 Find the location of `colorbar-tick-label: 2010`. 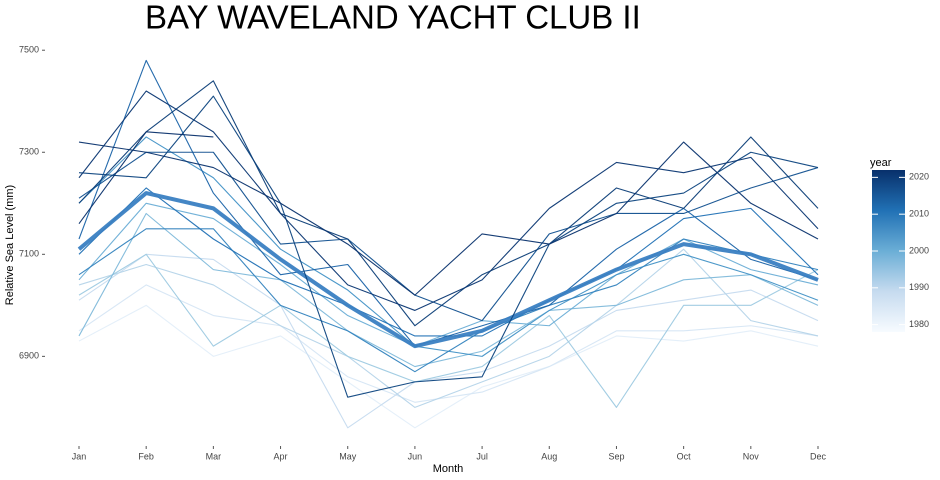

colorbar-tick-label: 2010 is located at coordinates (919, 214).